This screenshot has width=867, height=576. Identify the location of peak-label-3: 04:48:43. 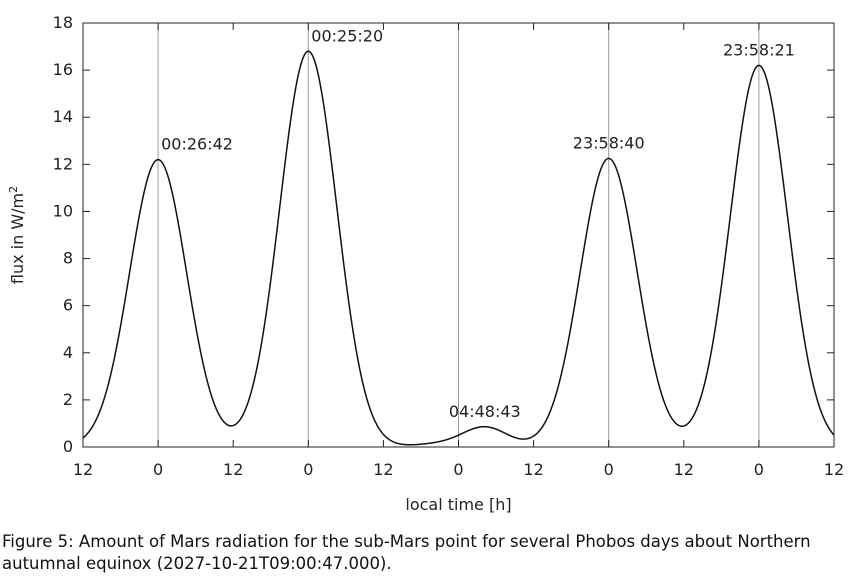
(485, 411).